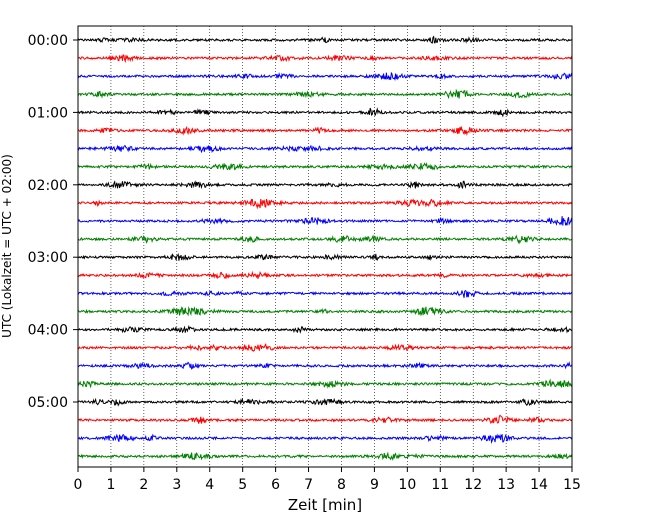  What do you see at coordinates (572, 485) in the screenshot?
I see `x-tick-label: 15` at bounding box center [572, 485].